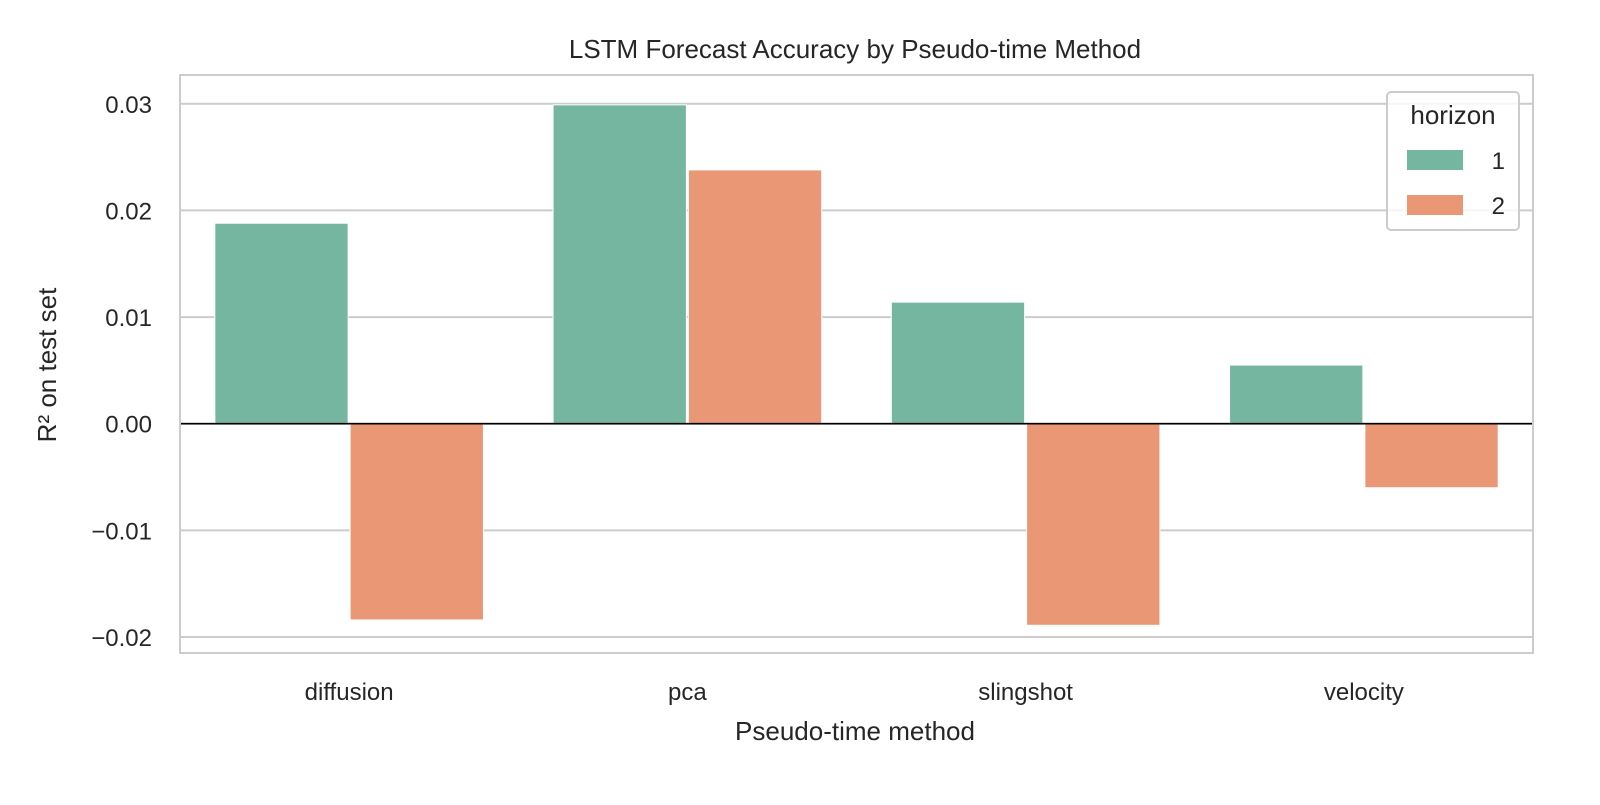 This screenshot has width=1600, height=805. I want to click on legend-label-1: 1, so click(1498, 161).